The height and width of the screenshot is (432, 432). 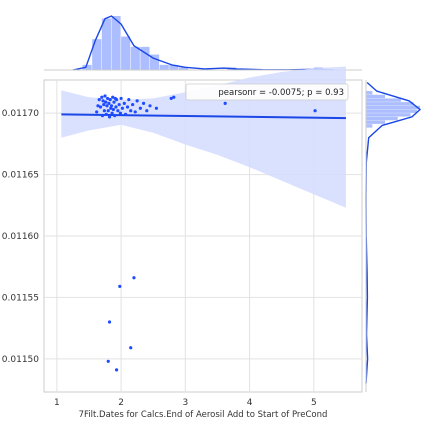 I want to click on y-tick-label: 0.01150, so click(x=20, y=360).